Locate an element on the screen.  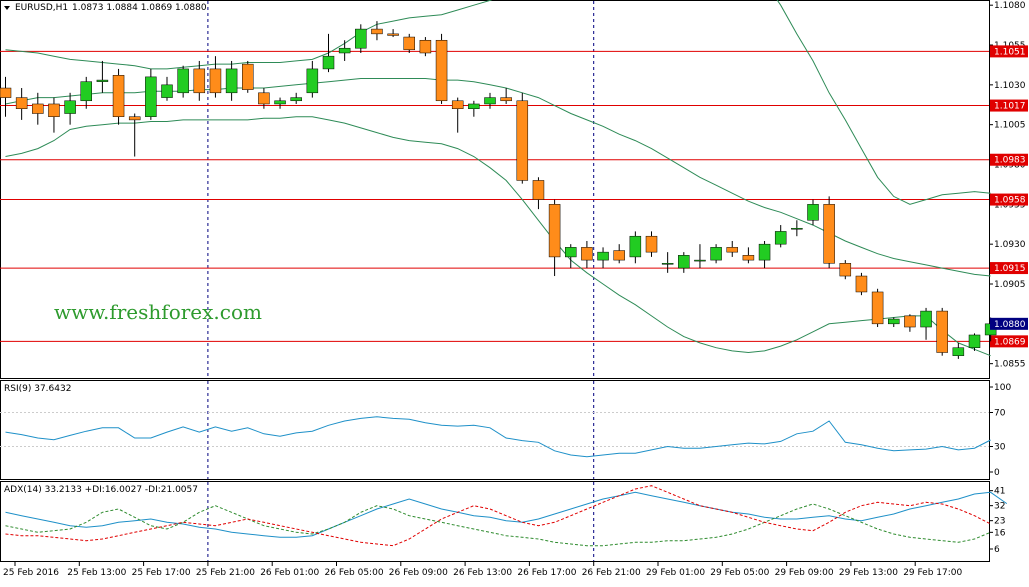
level-price-label: 1.0983 is located at coordinates (1010, 161).